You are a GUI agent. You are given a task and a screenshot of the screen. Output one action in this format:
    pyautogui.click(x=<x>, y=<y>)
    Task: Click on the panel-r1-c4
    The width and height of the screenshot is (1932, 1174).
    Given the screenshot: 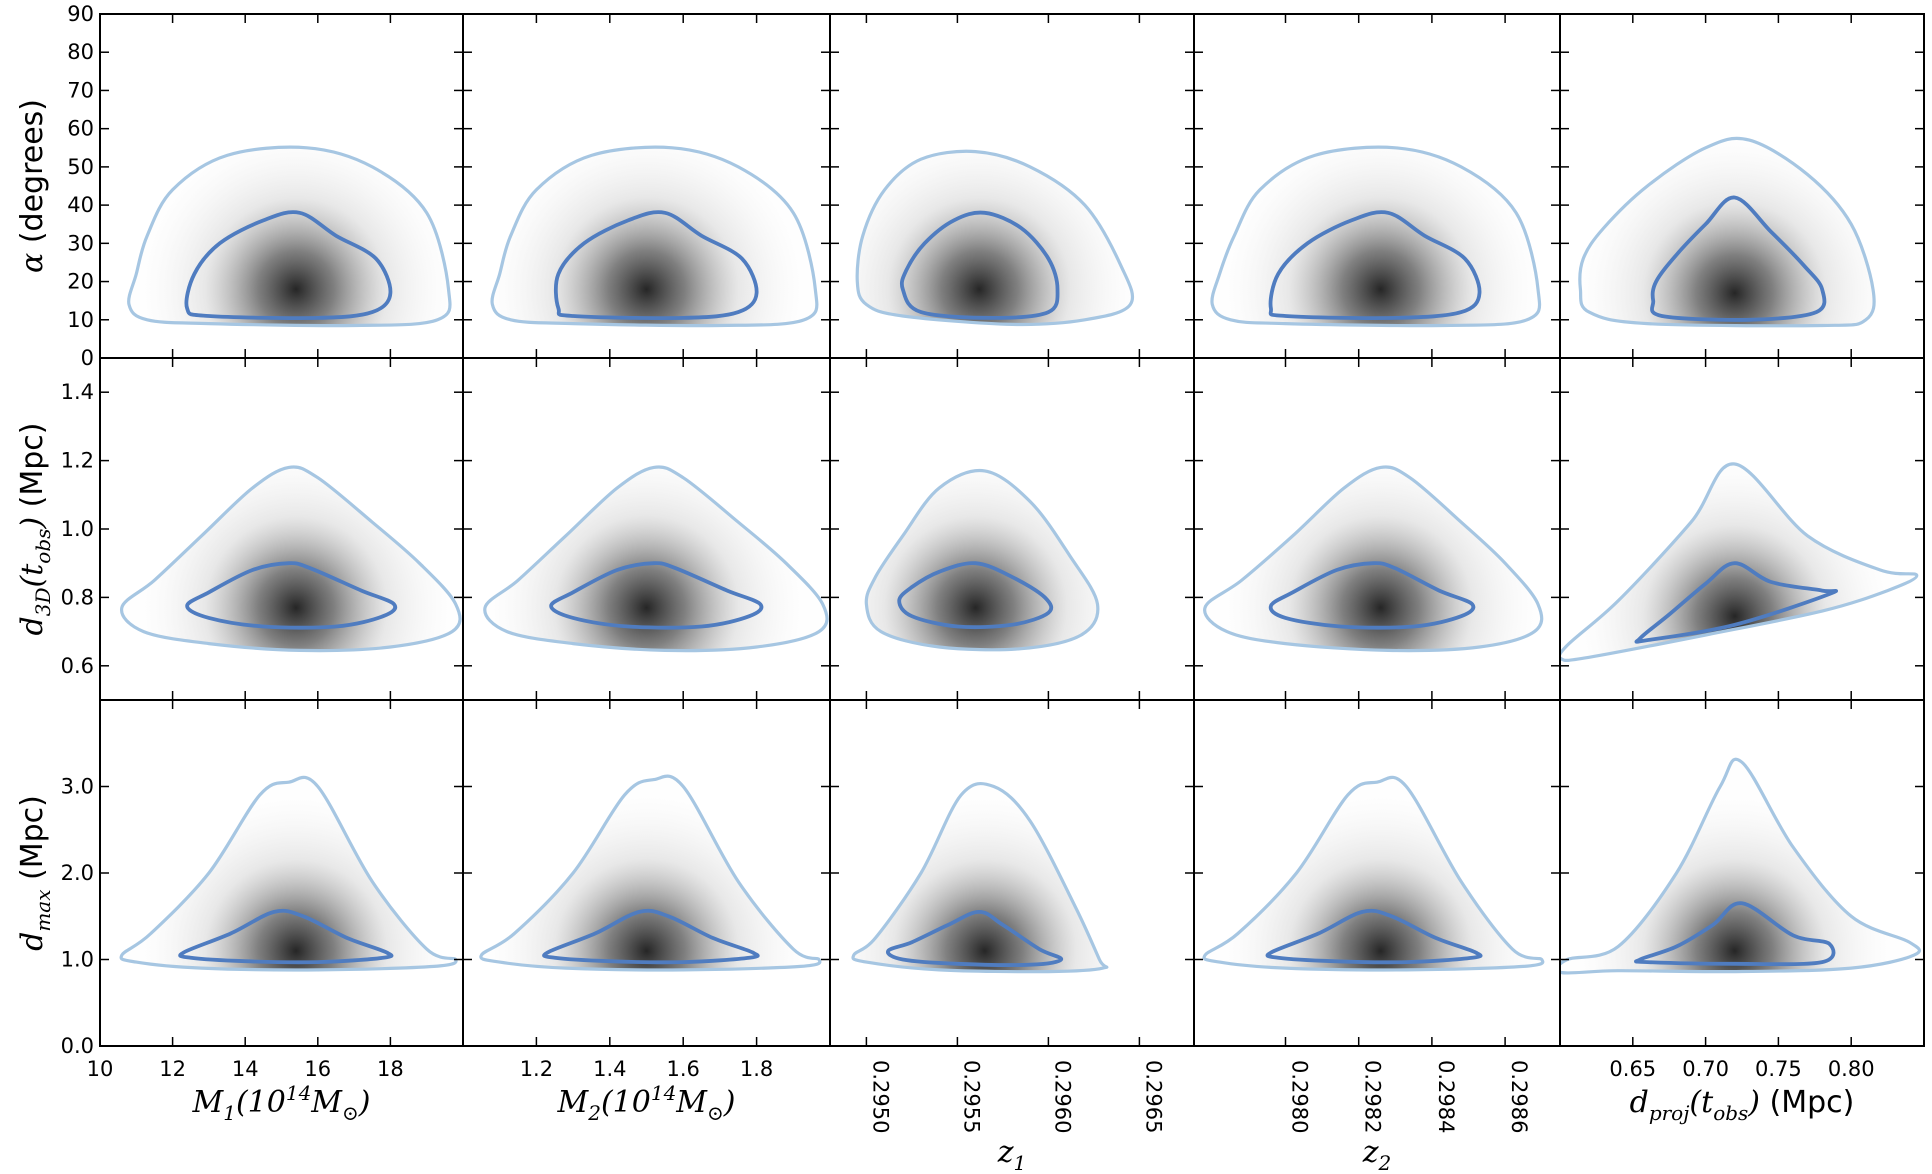 What is the action you would take?
    pyautogui.click(x=1739, y=562)
    